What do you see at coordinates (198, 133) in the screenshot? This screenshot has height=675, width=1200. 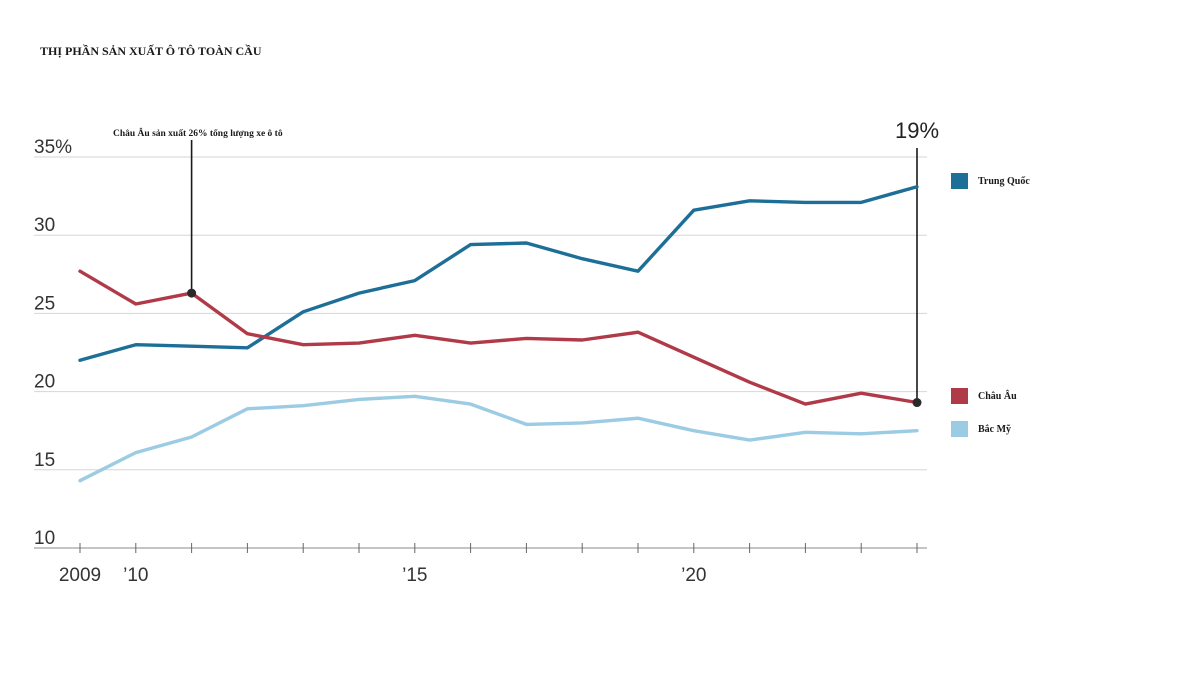 I see `annotation-text: Châu Âu sản xuất 26% tổng lượng xe ô tô` at bounding box center [198, 133].